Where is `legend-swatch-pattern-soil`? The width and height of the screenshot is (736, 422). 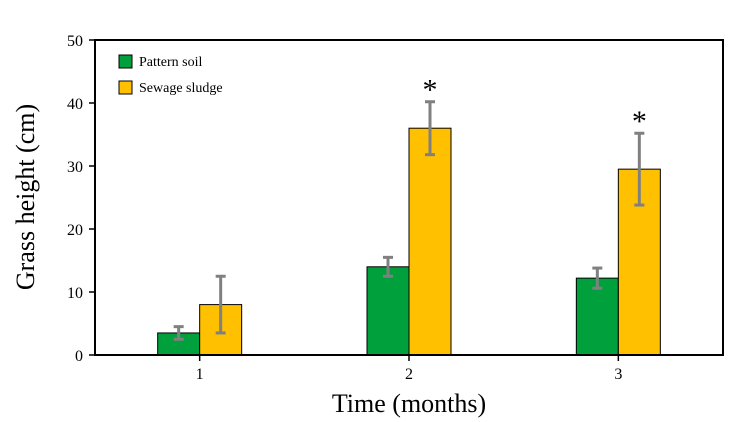
legend-swatch-pattern-soil is located at coordinates (125, 61).